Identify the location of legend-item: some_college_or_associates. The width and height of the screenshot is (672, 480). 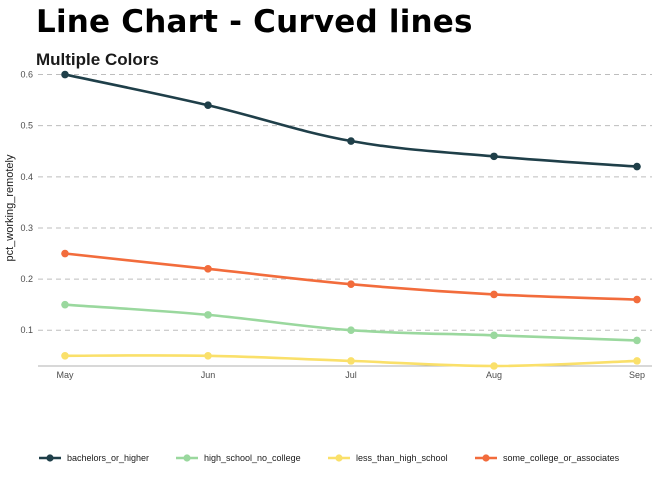
(547, 458).